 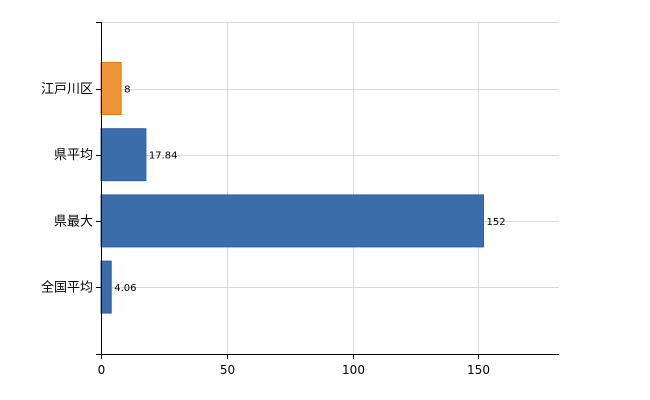 I want to click on x-ticks: 0 50 100 150, so click(x=294, y=365).